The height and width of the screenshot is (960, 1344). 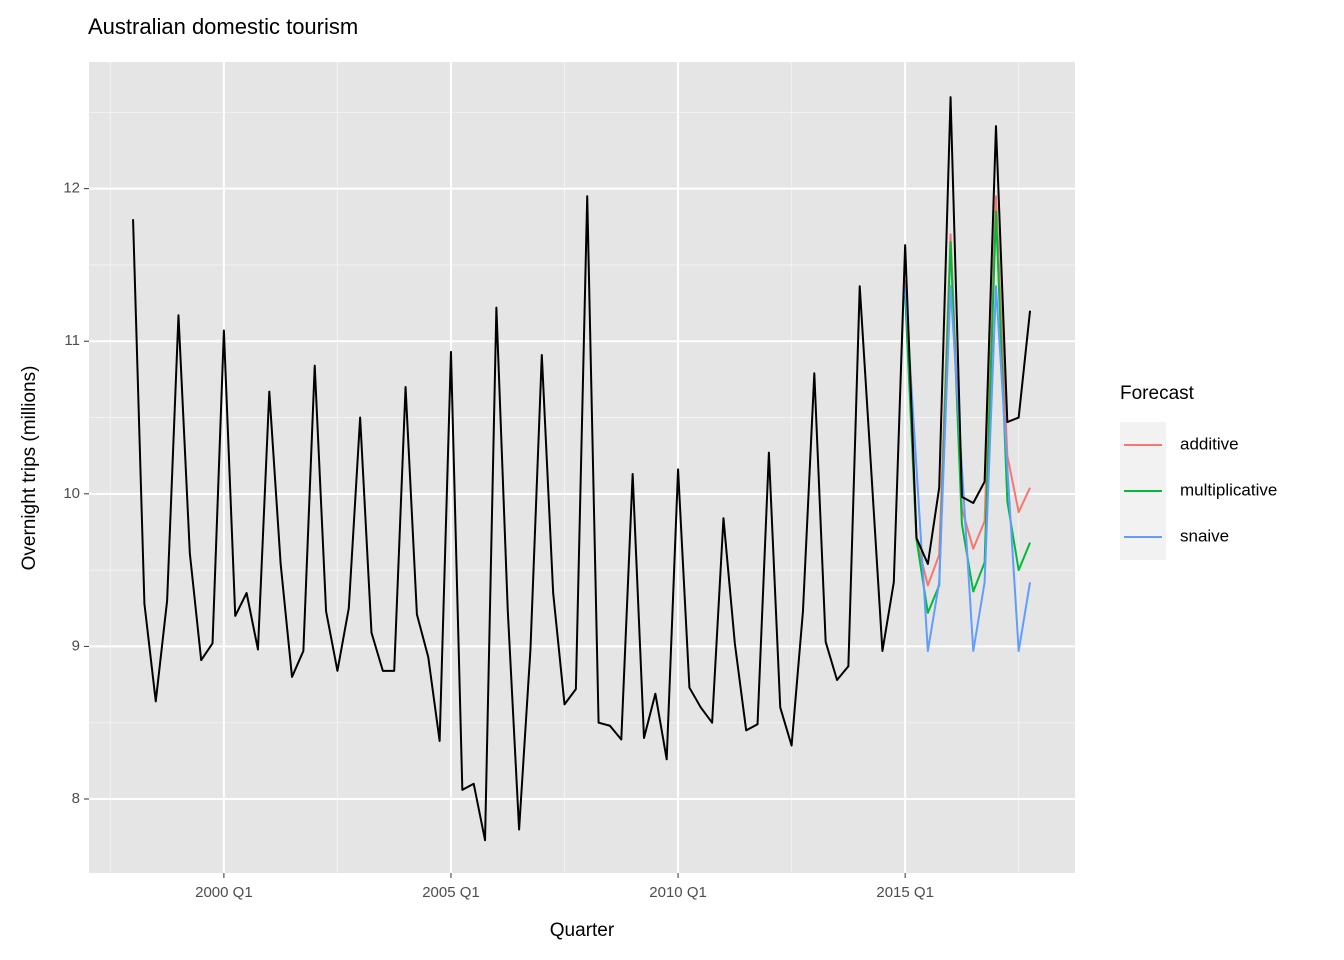 I want to click on chart-title: Australian domestic tourism, so click(x=223, y=26).